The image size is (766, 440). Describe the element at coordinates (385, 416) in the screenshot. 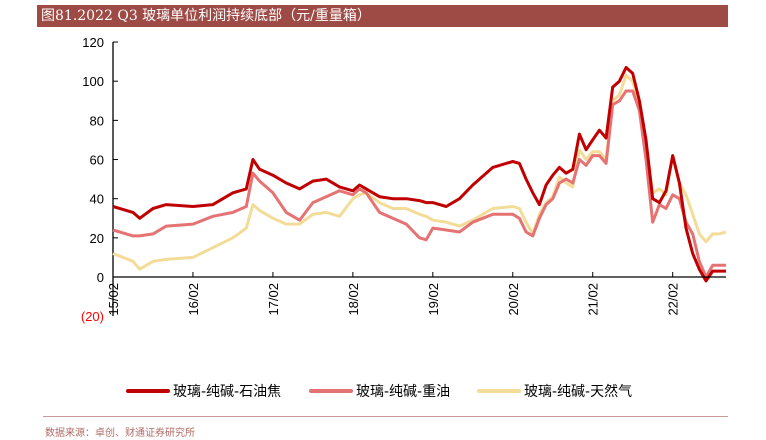

I see `source-divider` at that location.